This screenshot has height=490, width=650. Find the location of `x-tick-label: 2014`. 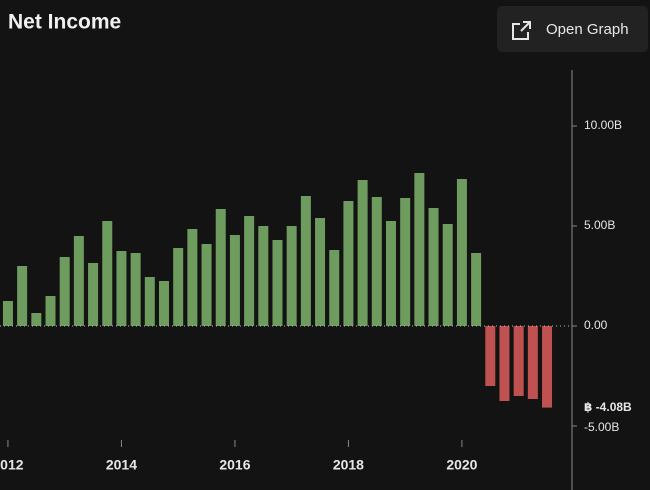

x-tick-label: 2014 is located at coordinates (121, 465).